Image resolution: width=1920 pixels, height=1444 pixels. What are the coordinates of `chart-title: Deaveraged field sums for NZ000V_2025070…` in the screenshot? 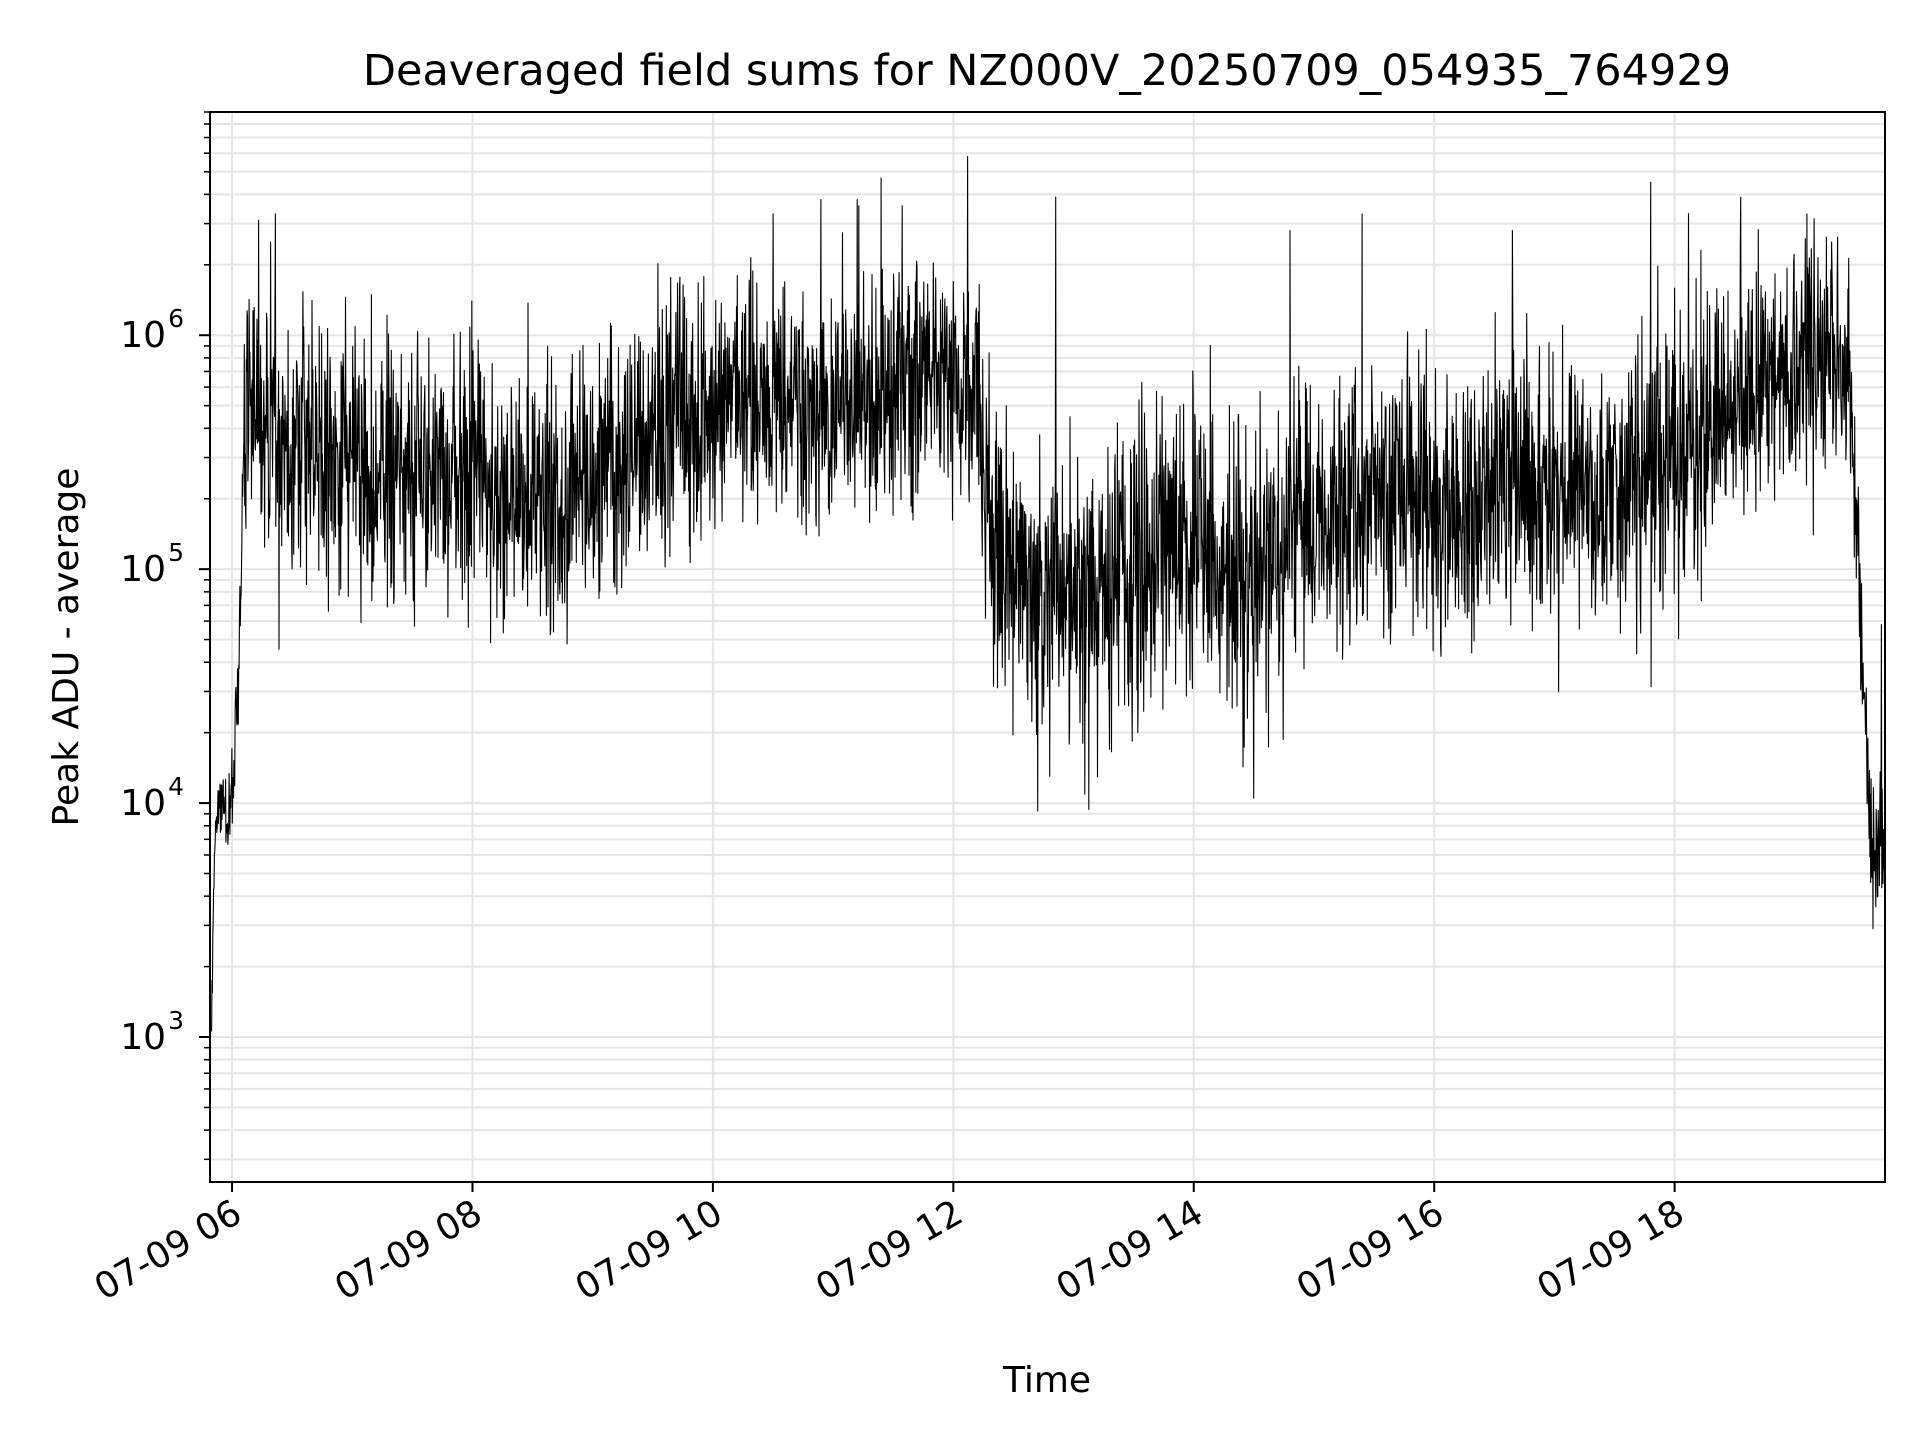 It's located at (1047, 71).